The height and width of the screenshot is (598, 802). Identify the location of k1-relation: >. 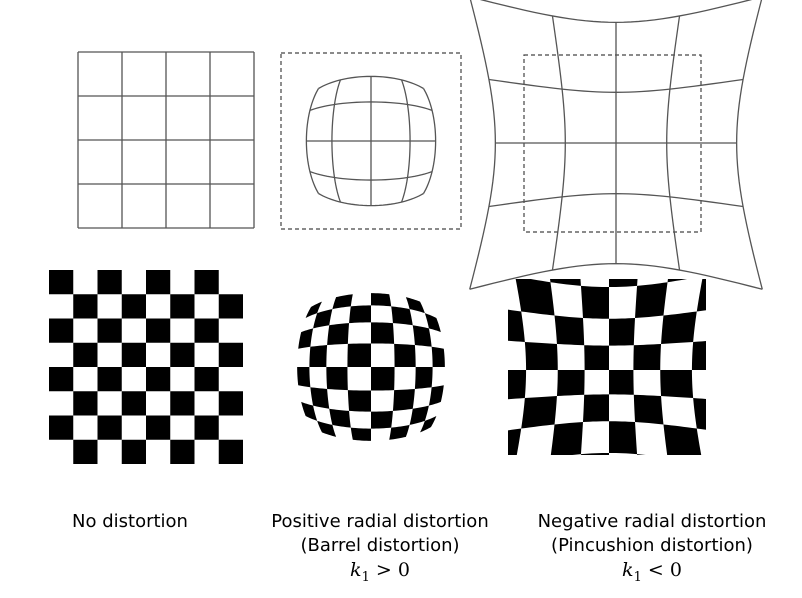
(383, 570).